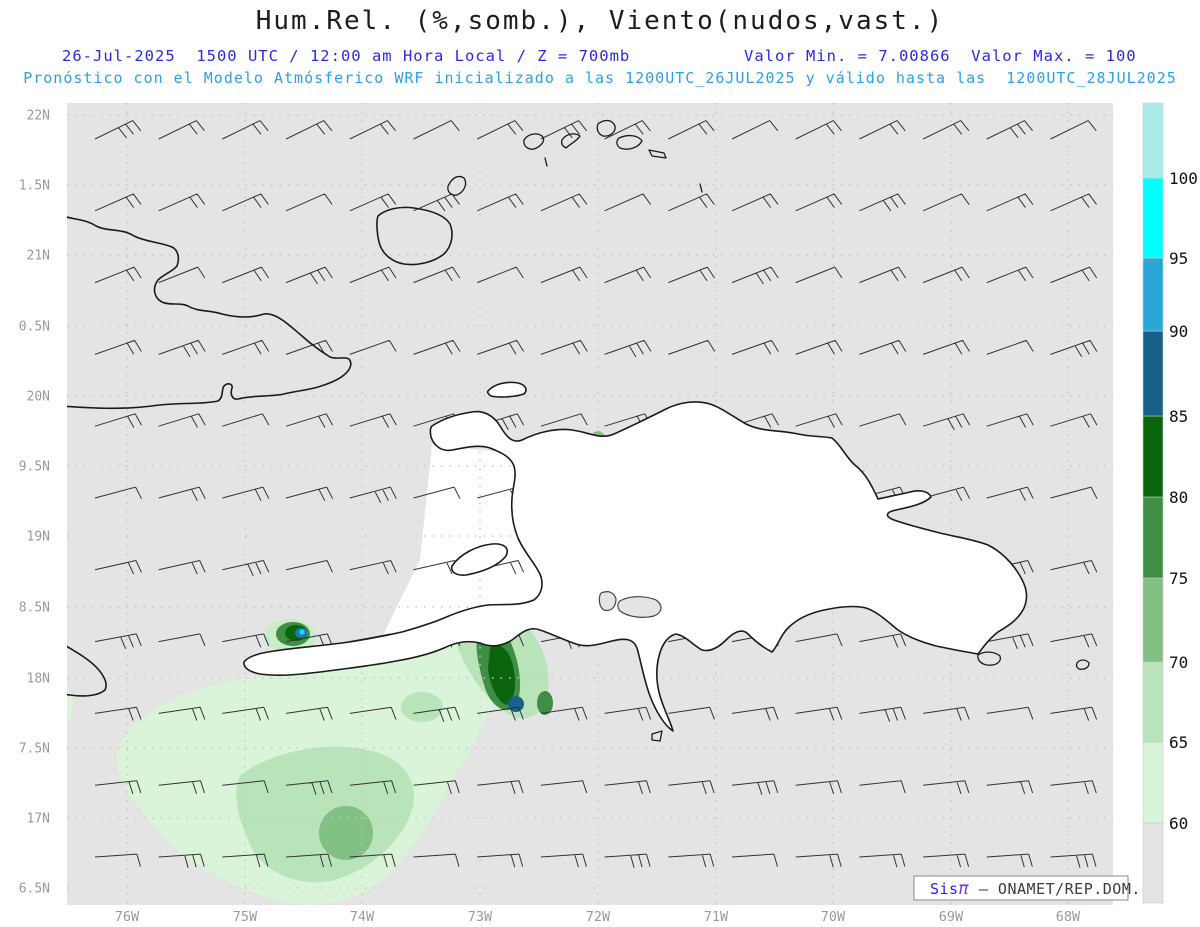 This screenshot has width=1200, height=927. What do you see at coordinates (940, 56) in the screenshot?
I see `min-max-values: Valor Min. = 7.00866 Valor Max. = 100` at bounding box center [940, 56].